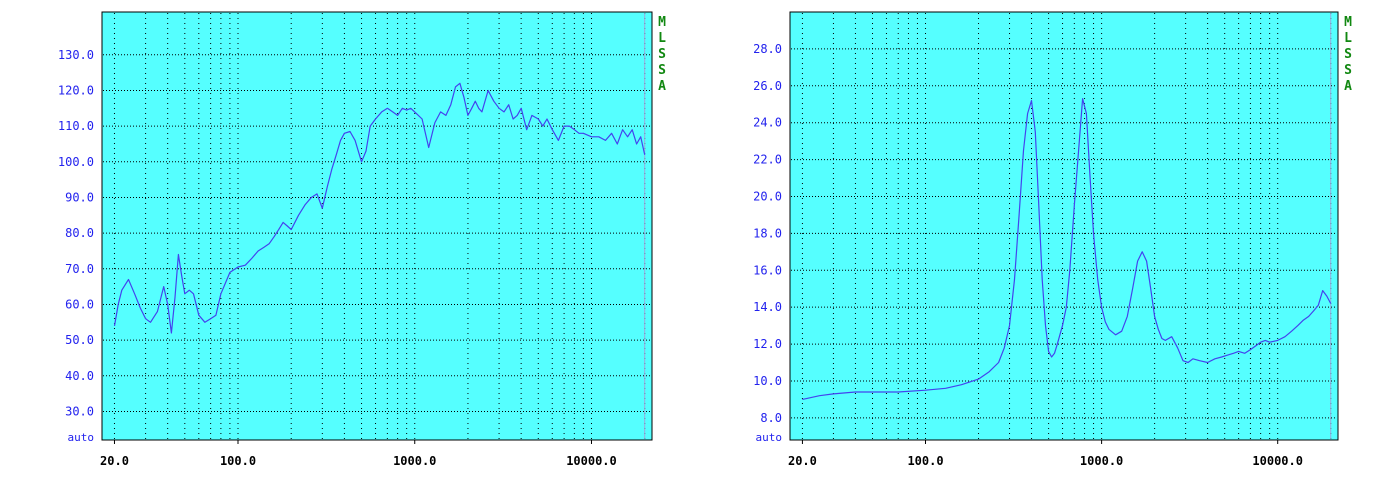 This screenshot has width=1400, height=480. I want to click on y-tick-label: 12.0, so click(767, 344).